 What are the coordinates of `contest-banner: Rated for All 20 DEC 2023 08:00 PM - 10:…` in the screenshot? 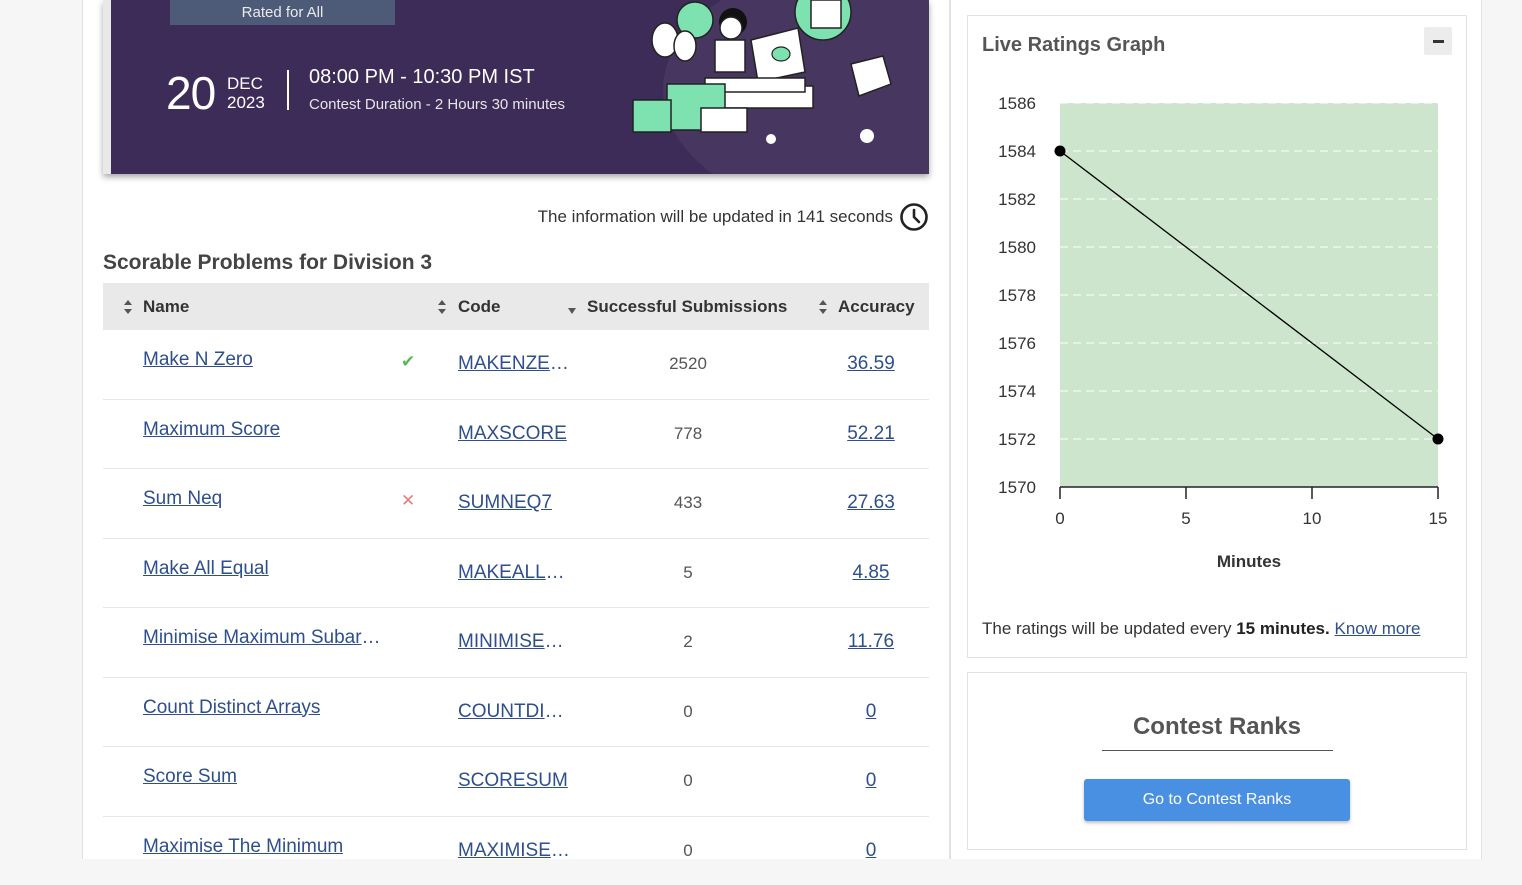 It's located at (516, 87).